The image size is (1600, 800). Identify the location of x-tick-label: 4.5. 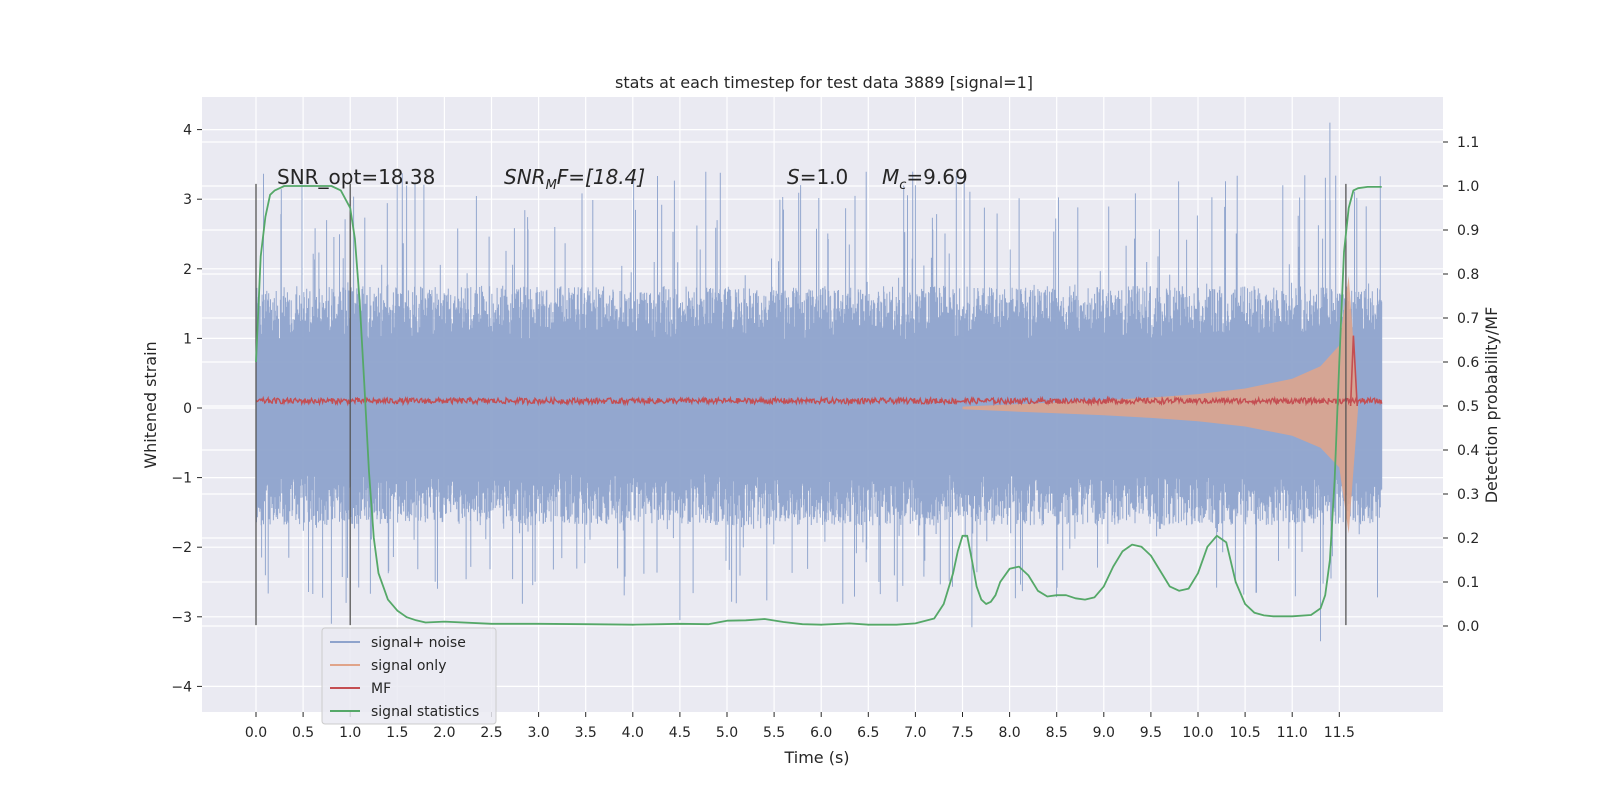
(680, 733).